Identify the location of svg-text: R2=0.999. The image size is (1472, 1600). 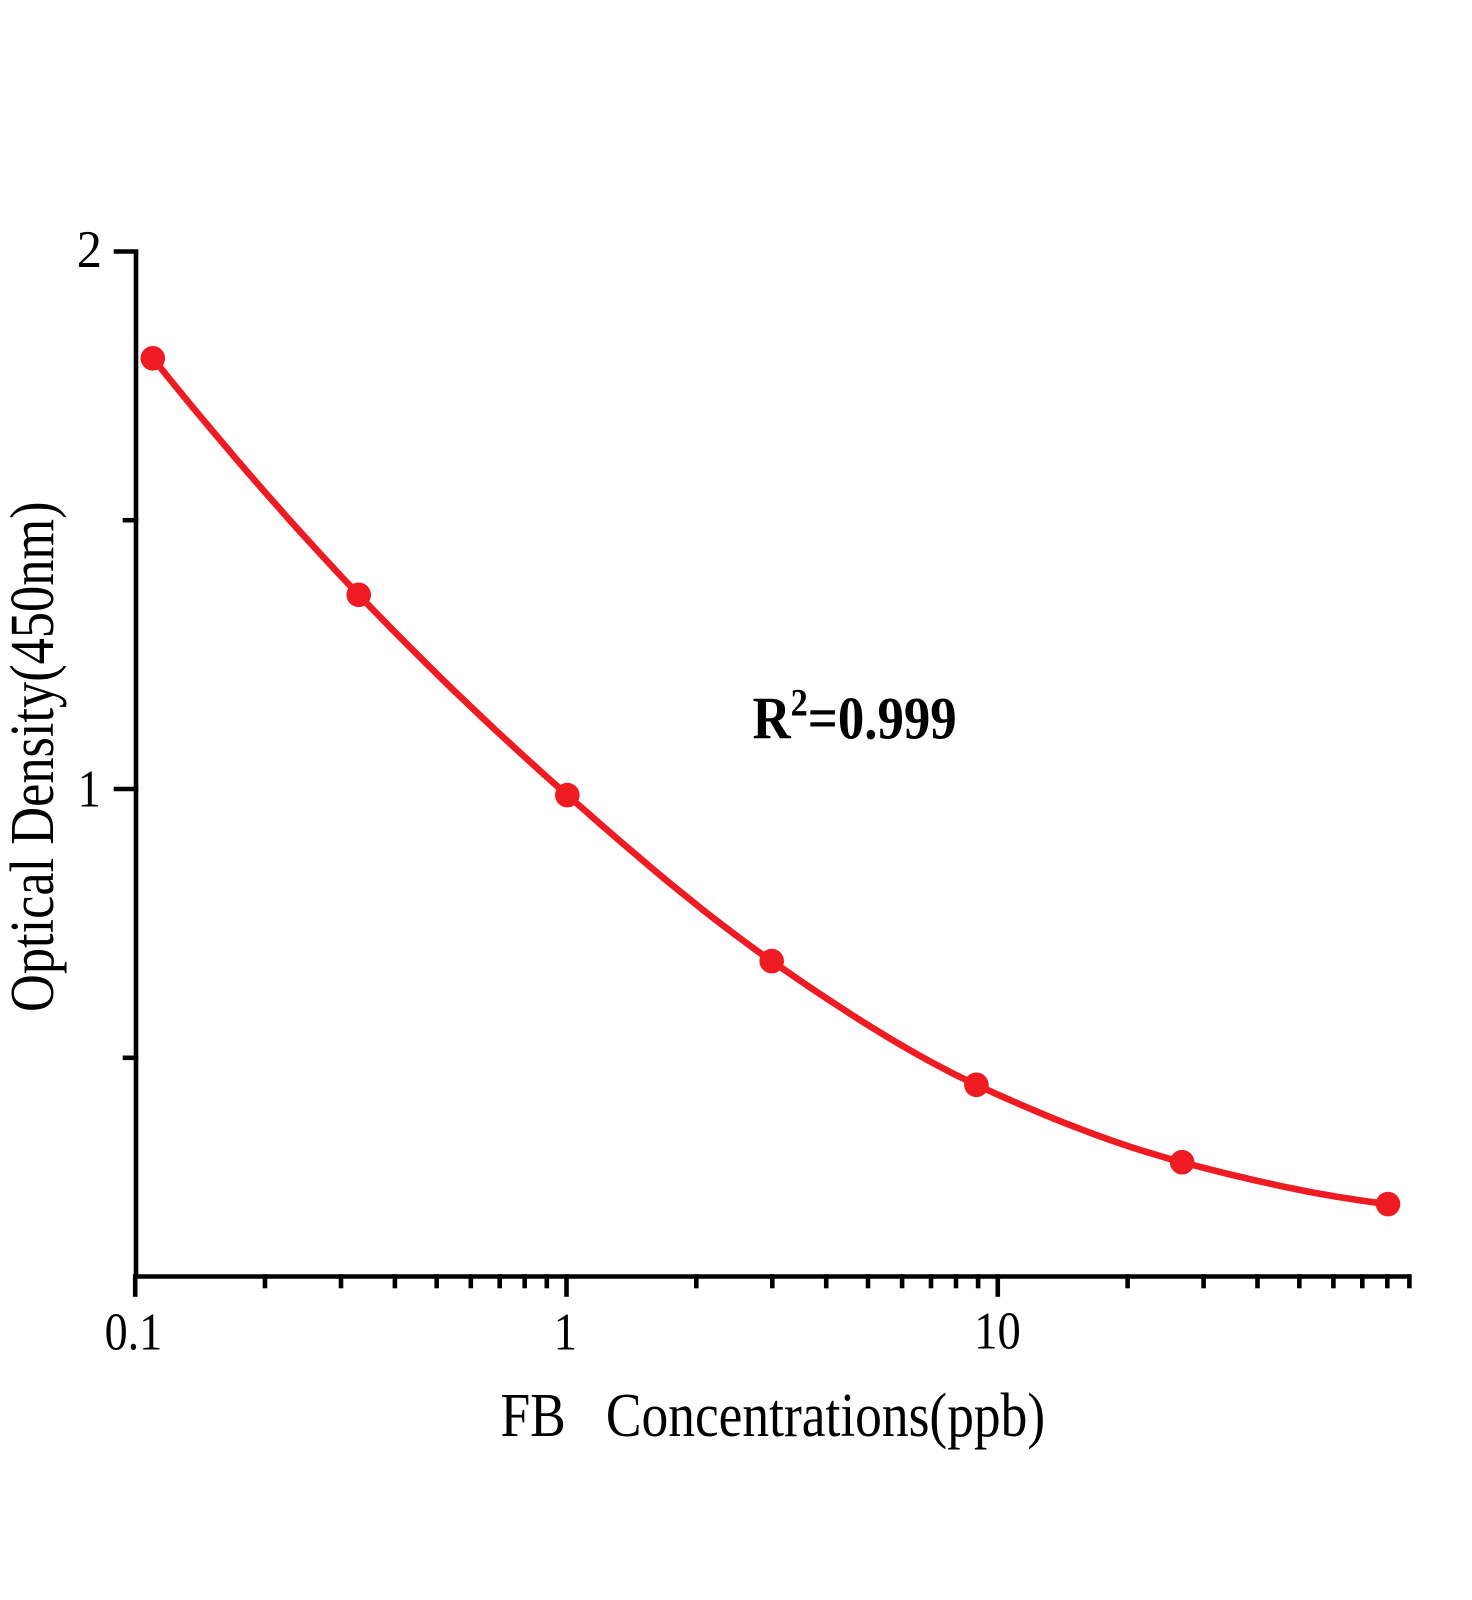
(855, 716).